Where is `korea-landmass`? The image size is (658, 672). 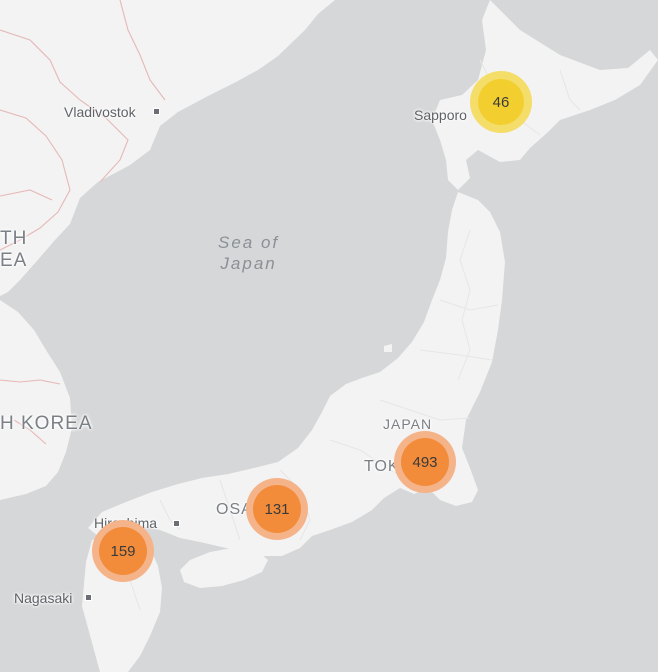
korea-landmass is located at coordinates (36, 400).